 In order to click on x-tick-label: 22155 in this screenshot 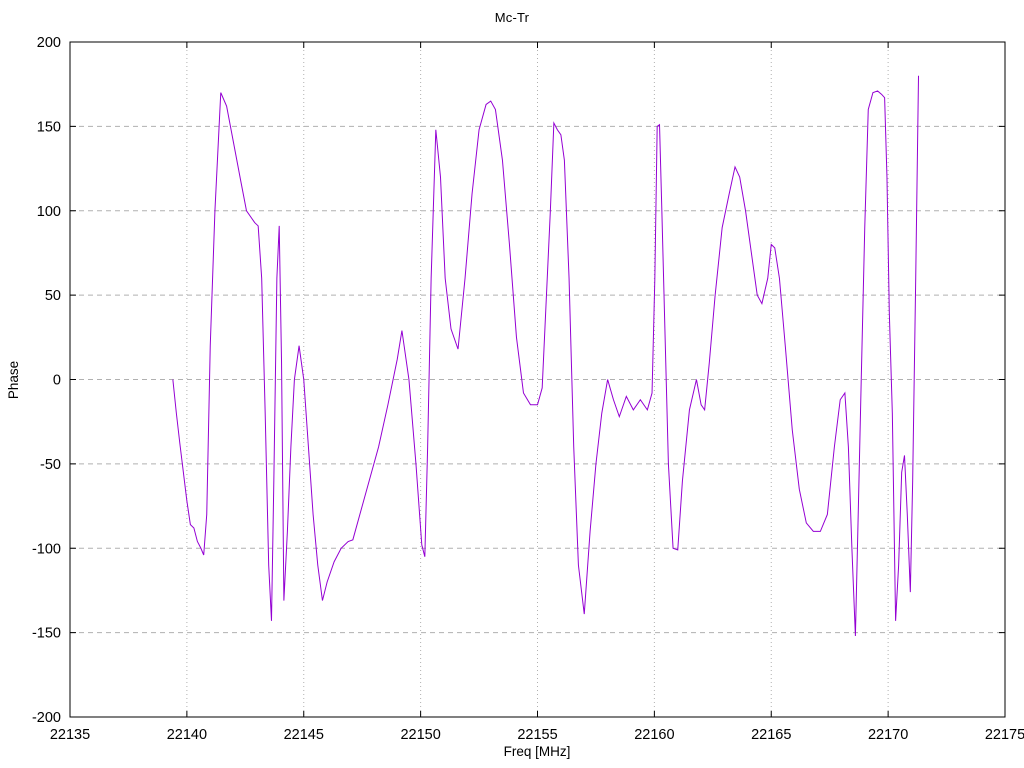, I will do `click(537, 735)`.